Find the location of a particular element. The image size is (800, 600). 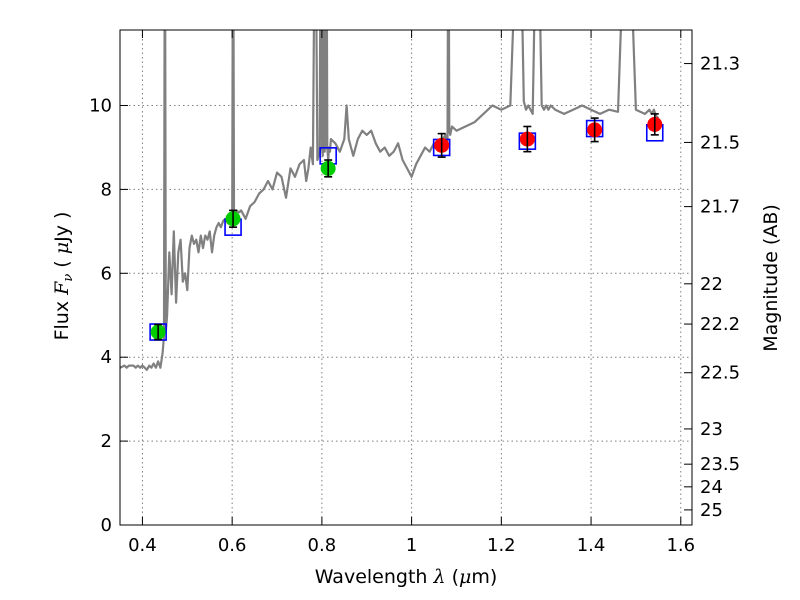

magnitude-tick-label: 25 is located at coordinates (711, 510).